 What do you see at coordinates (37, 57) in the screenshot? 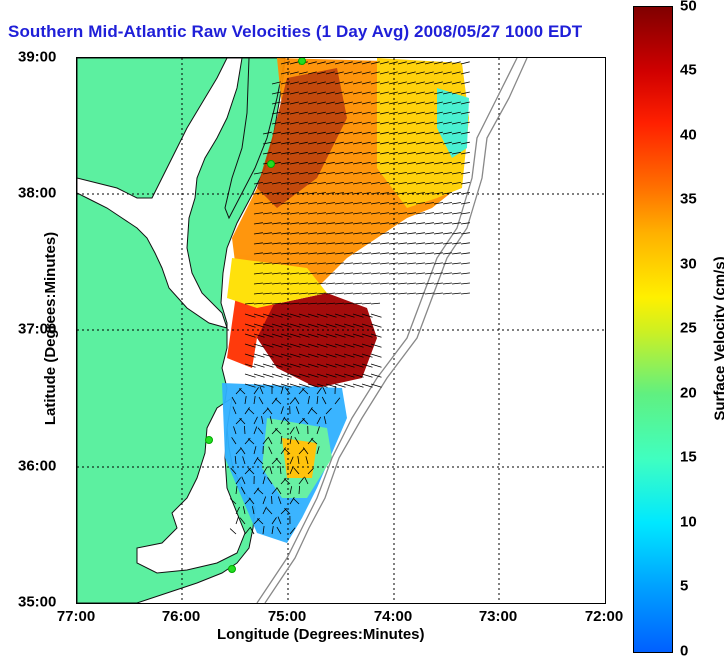
I see `y-tick-label: 39:00` at bounding box center [37, 57].